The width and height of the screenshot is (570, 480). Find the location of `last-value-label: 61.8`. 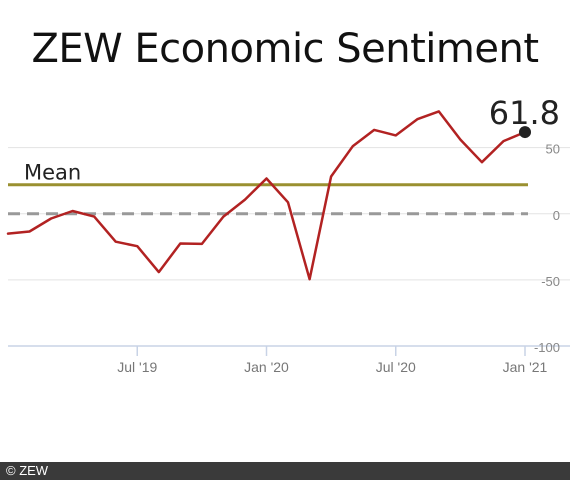

last-value-label: 61.8 is located at coordinates (524, 113).